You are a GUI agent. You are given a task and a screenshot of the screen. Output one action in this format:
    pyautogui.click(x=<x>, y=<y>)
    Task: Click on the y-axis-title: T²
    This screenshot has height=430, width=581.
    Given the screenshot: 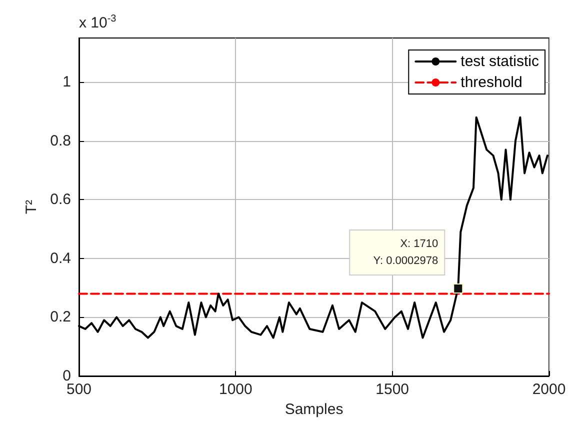 What is the action you would take?
    pyautogui.click(x=31, y=207)
    